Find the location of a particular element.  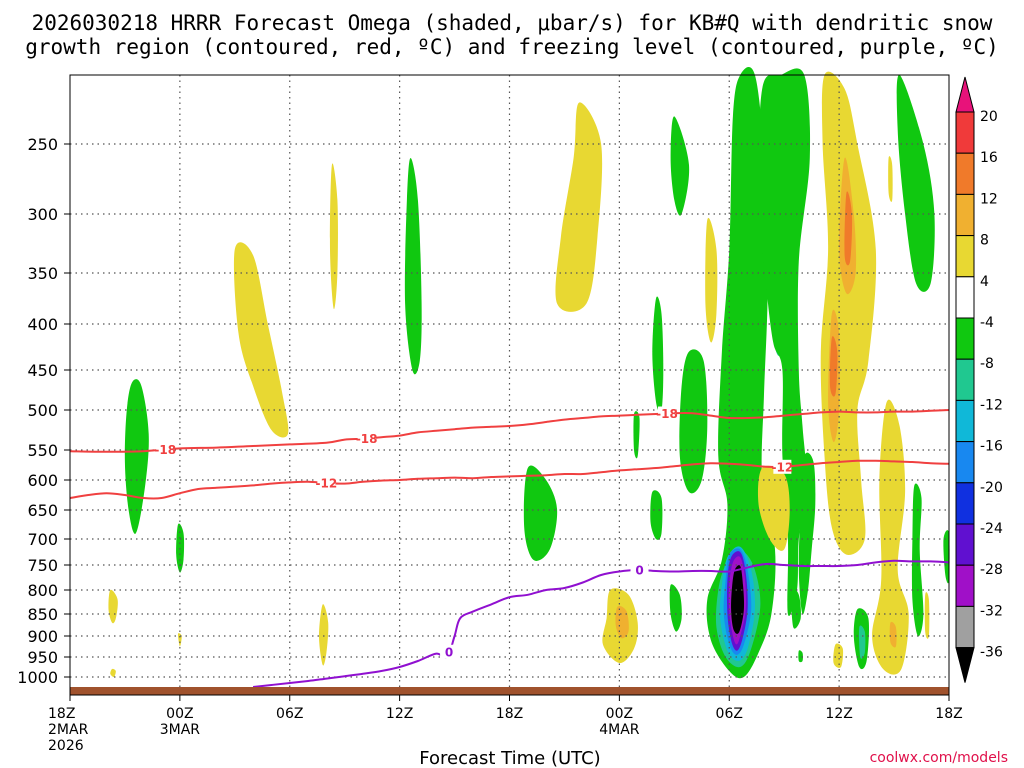

y-tick-label-650: 650 is located at coordinates (42, 510).